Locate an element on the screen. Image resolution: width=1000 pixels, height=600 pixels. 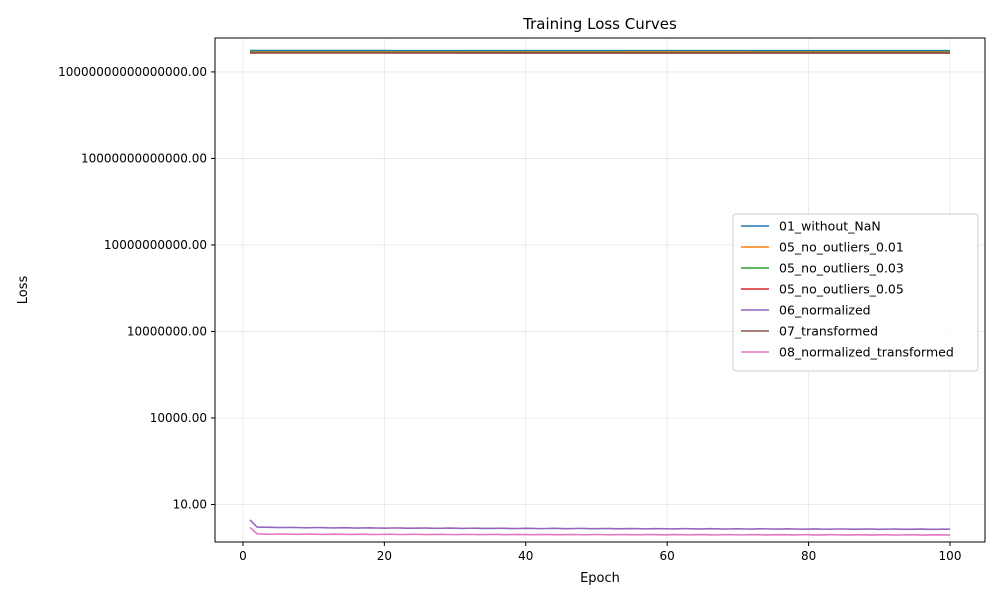
y-tick-label: 10.00 is located at coordinates (190, 504).